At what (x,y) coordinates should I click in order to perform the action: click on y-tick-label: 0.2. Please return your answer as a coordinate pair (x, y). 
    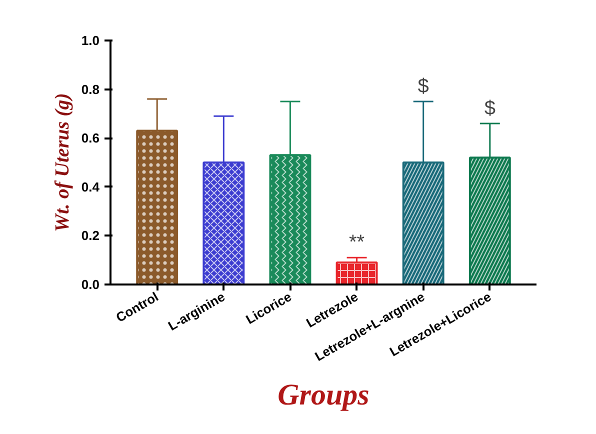
    Looking at the image, I should click on (90, 236).